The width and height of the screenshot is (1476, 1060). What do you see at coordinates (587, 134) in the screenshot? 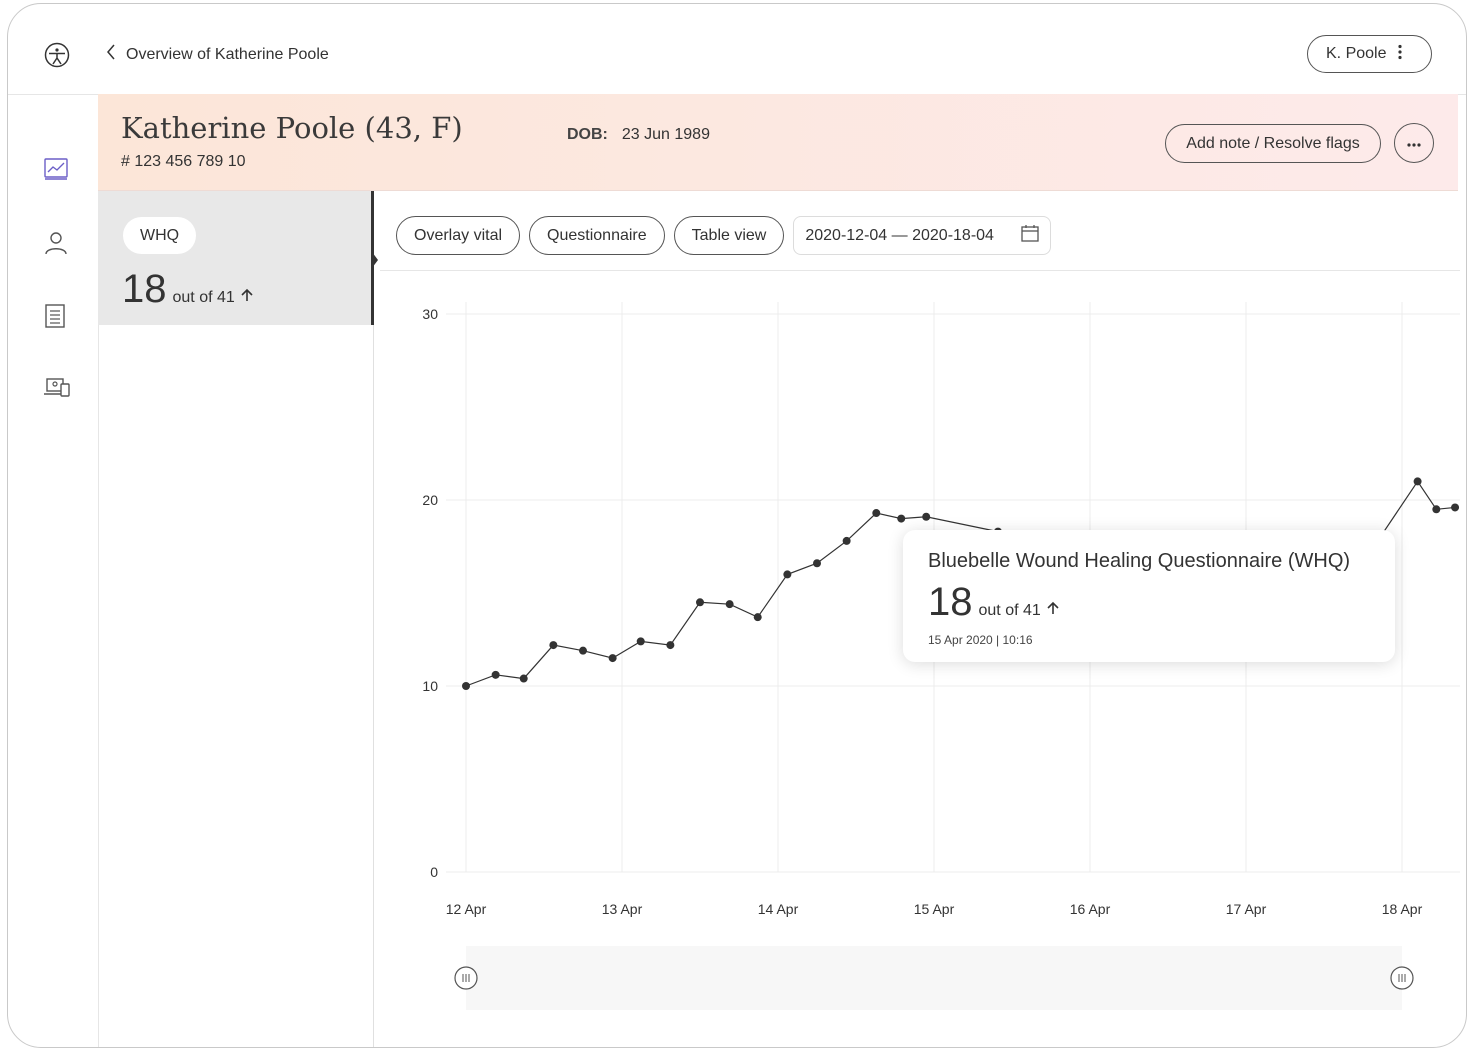
I see `dob-label: DOB:` at bounding box center [587, 134].